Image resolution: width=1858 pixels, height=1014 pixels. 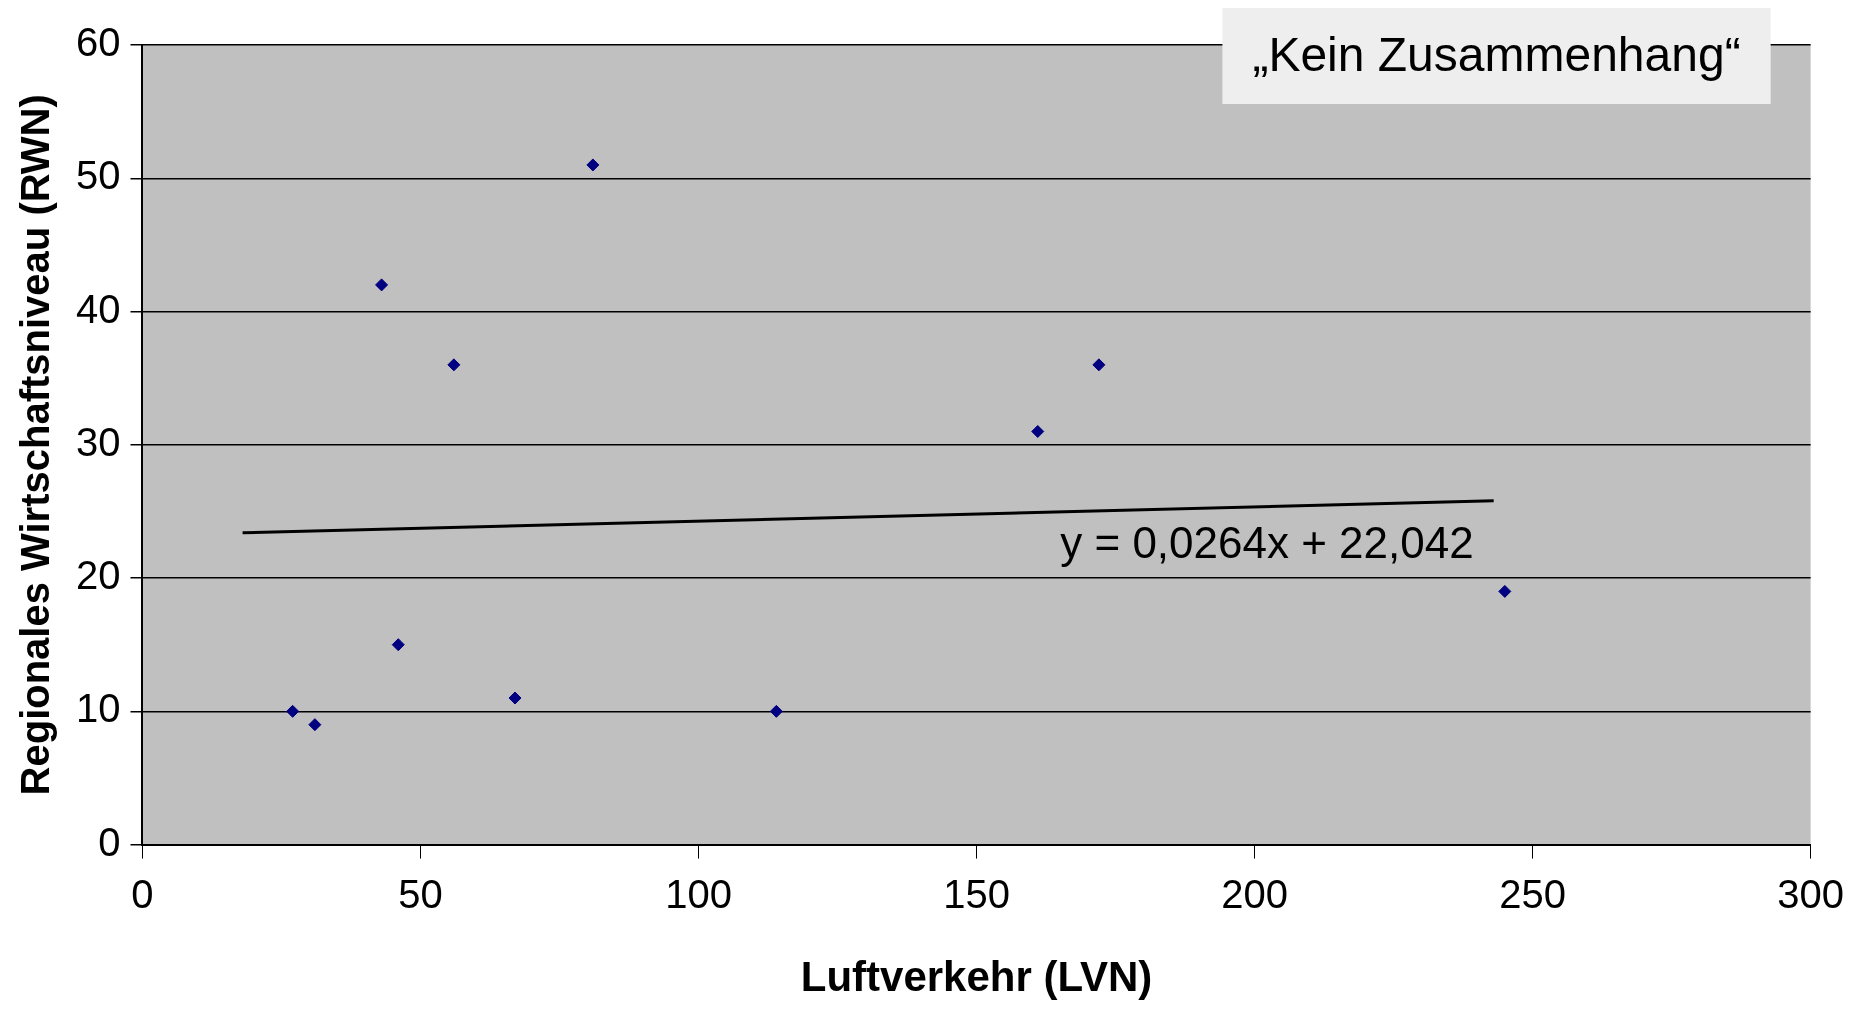 I want to click on y-axis-title: Regionales Wirtschaftsniveau (RWN), so click(x=35, y=445).